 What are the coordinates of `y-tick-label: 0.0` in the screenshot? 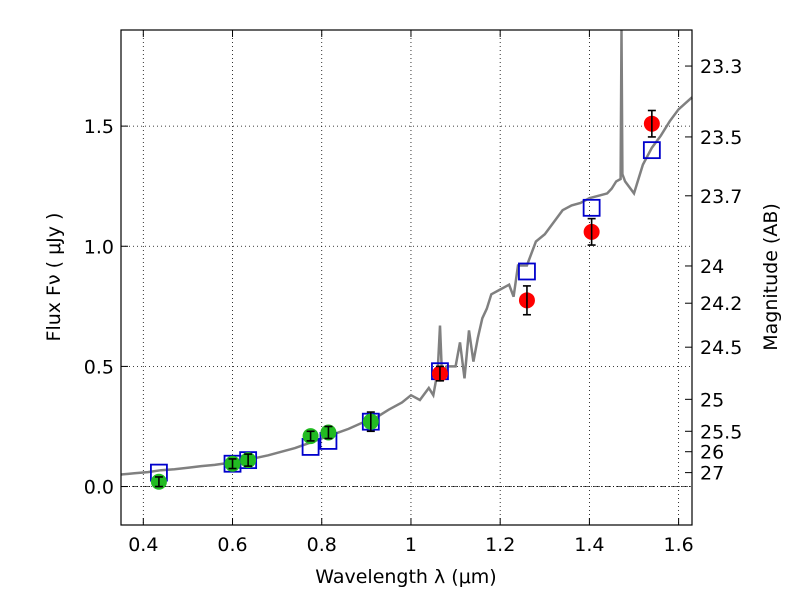 It's located at (99, 488).